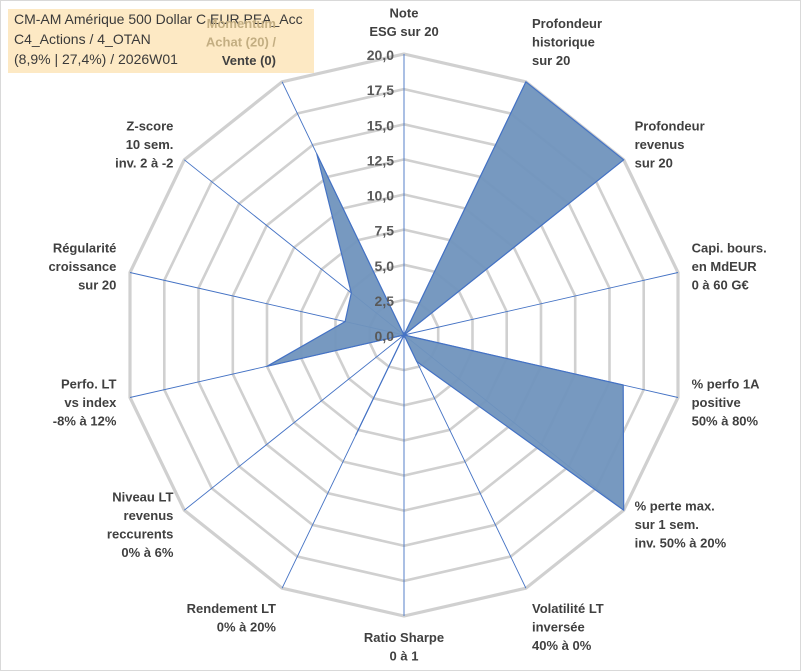 This screenshot has width=801, height=672. Describe the element at coordinates (231, 608) in the screenshot. I see `axis-label-8-line-0: Rendement LT` at that location.